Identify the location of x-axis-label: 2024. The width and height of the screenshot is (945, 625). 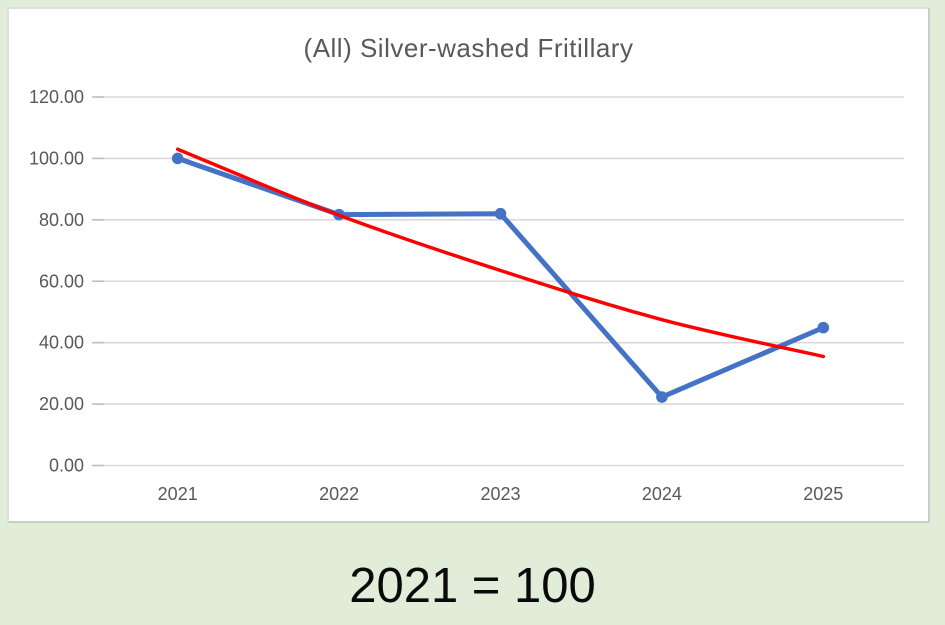
(662, 494).